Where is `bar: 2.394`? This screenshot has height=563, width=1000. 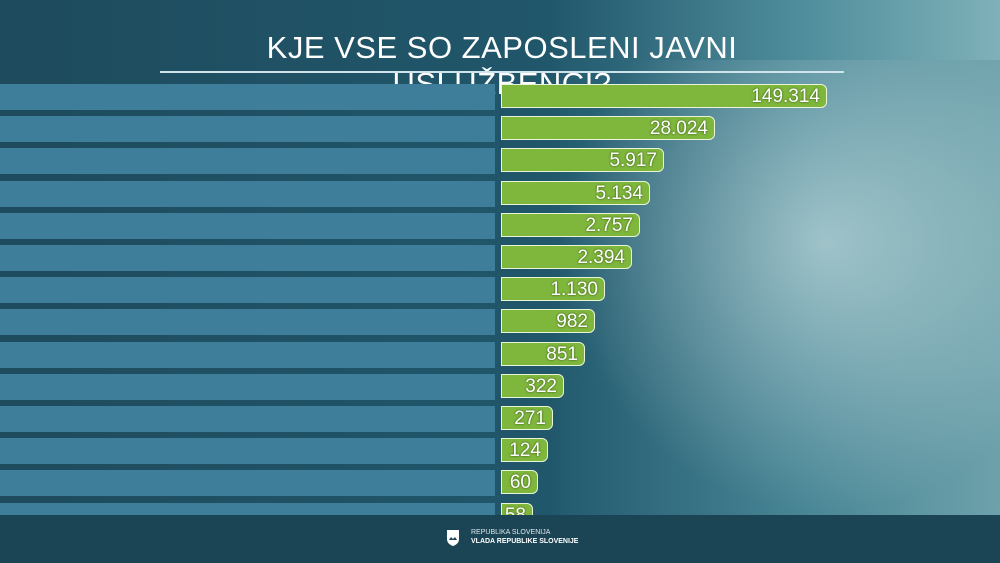
bar: 2.394 is located at coordinates (566, 257).